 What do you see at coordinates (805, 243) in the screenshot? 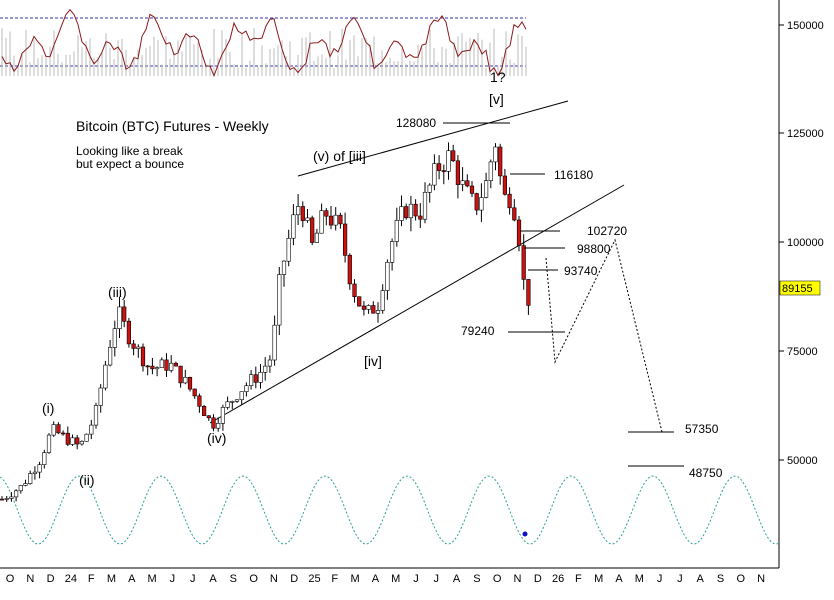
I see `y-tick-label-100000: 100000` at bounding box center [805, 243].